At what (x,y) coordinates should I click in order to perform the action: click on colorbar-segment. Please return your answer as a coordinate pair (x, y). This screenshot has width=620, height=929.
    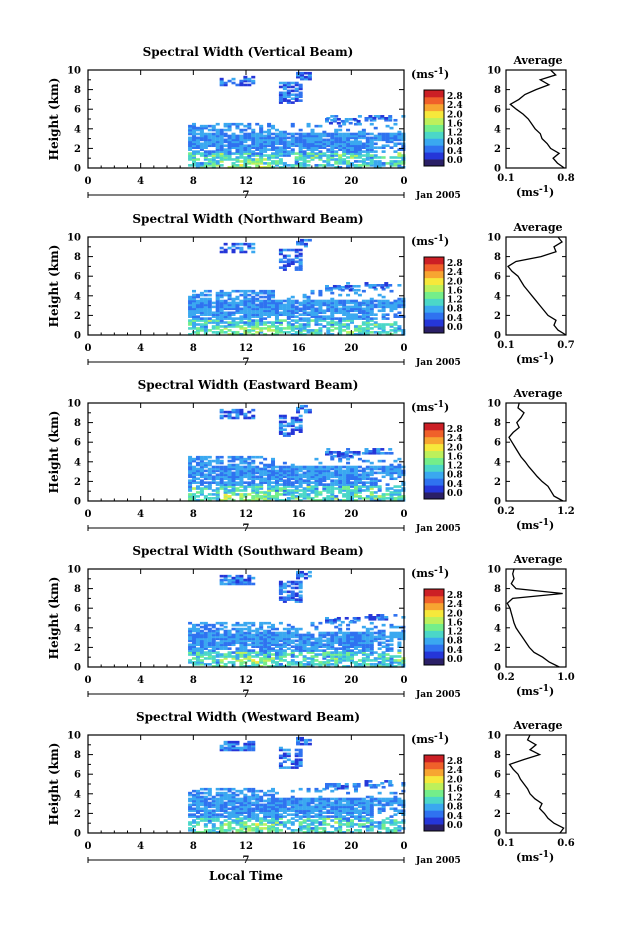
    Looking at the image, I should click on (434, 316).